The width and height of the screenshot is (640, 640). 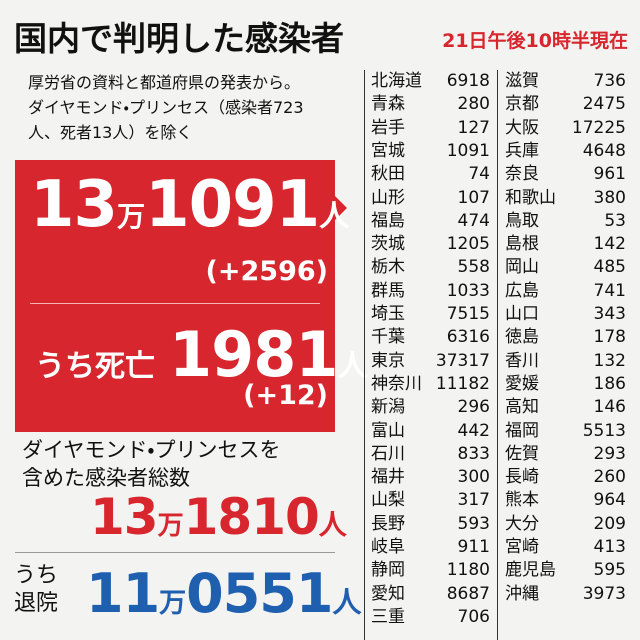 What do you see at coordinates (166, 107) in the screenshot?
I see `note-line: ダイヤモンド・プリンセス（感染者723` at bounding box center [166, 107].